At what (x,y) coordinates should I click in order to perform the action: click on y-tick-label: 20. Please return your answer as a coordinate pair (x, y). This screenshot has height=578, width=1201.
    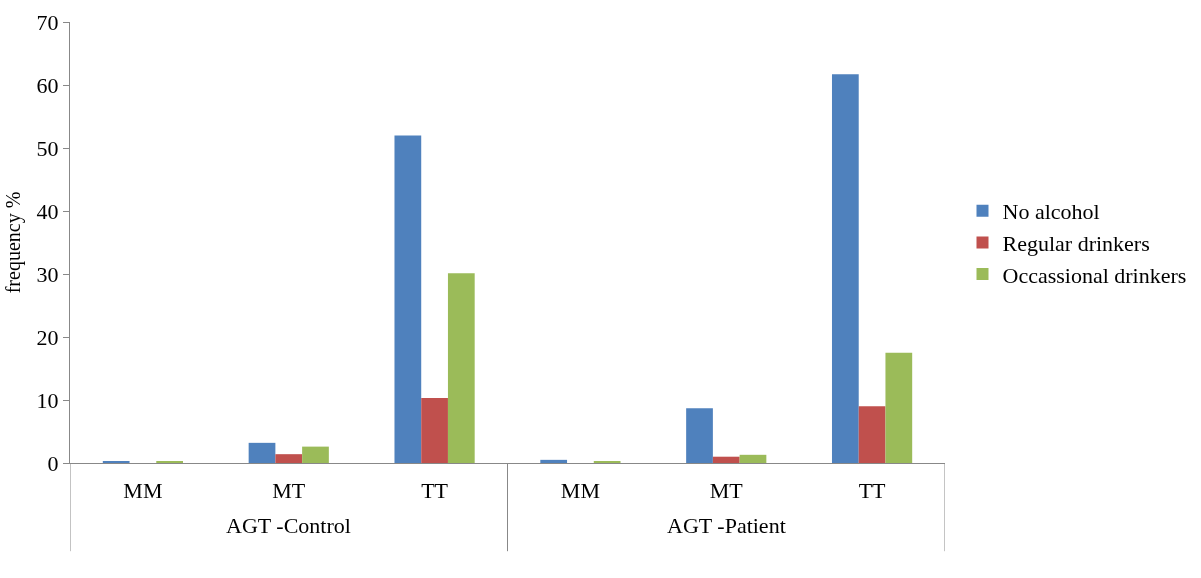
    Looking at the image, I should click on (47, 337).